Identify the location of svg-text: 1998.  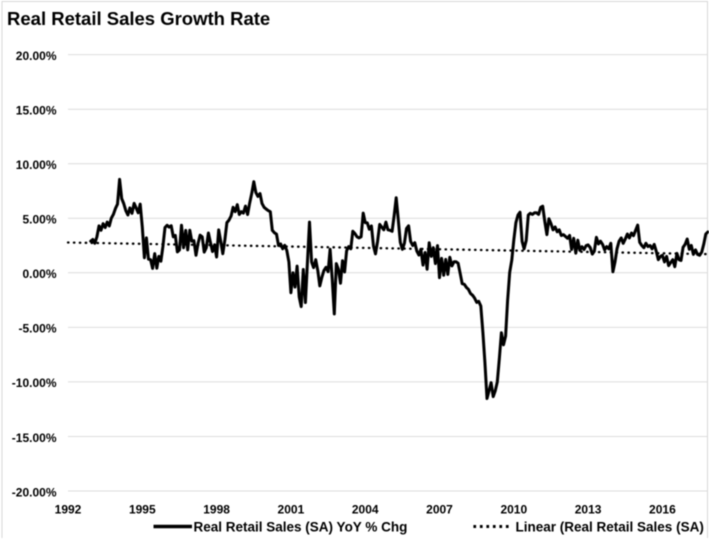
(216, 509).